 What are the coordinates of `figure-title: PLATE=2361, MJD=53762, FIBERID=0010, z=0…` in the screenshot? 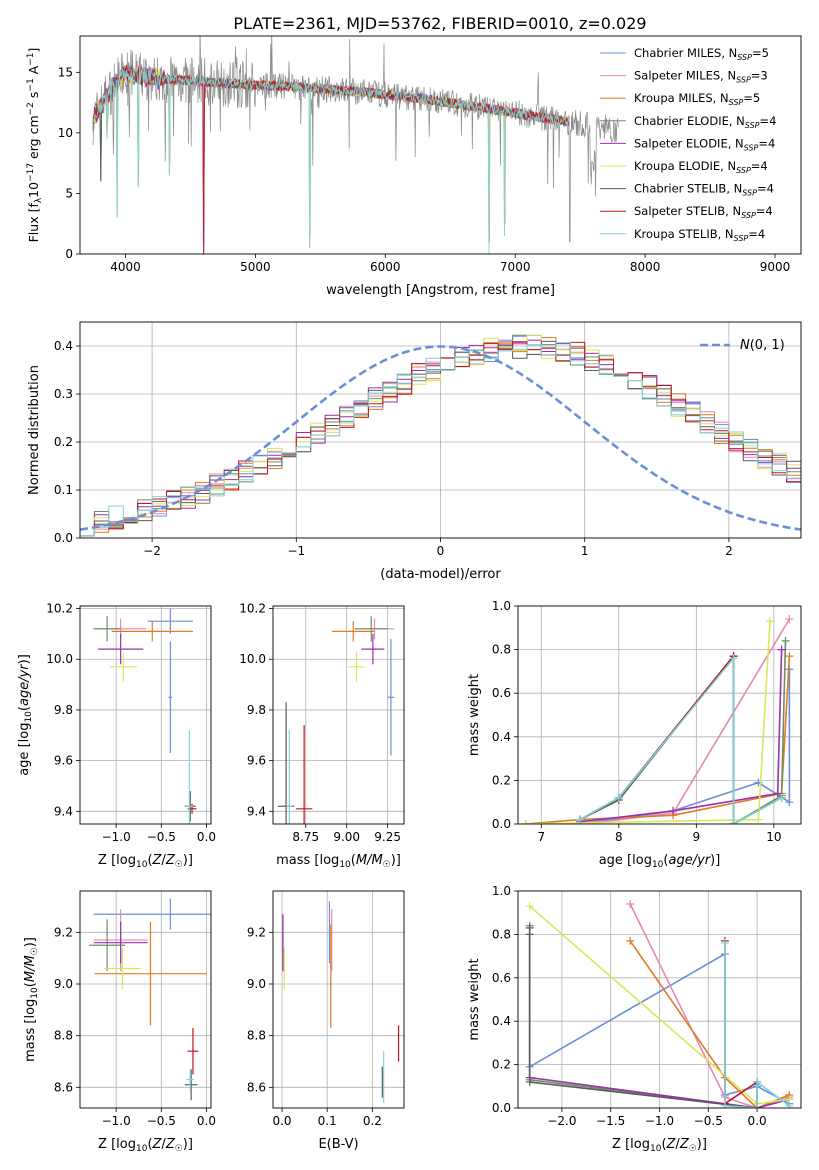 It's located at (439, 23).